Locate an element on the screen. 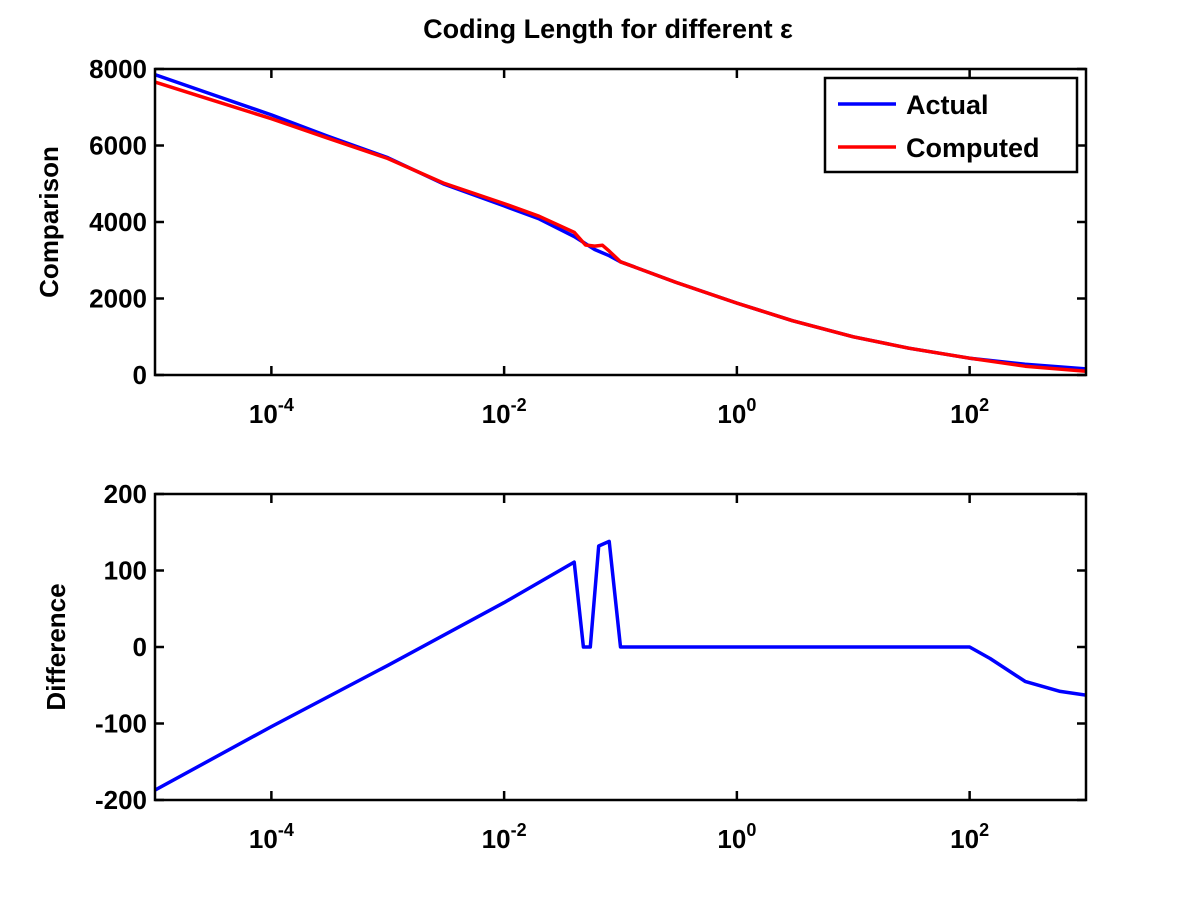 The width and height of the screenshot is (1201, 900). difference-x-tick-label: 10⁰ is located at coordinates (736, 837).